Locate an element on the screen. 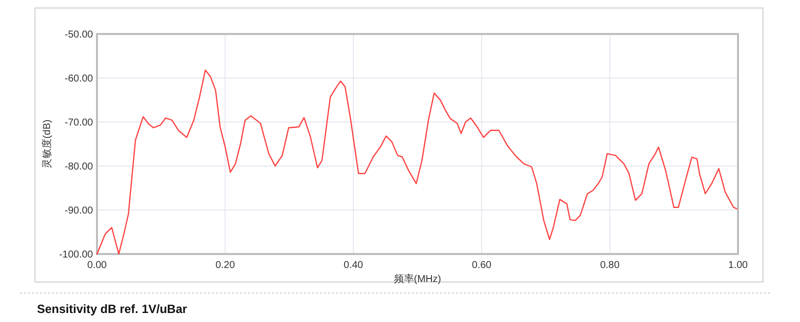 The width and height of the screenshot is (800, 322). x-tick-label: 0.20 is located at coordinates (225, 265).